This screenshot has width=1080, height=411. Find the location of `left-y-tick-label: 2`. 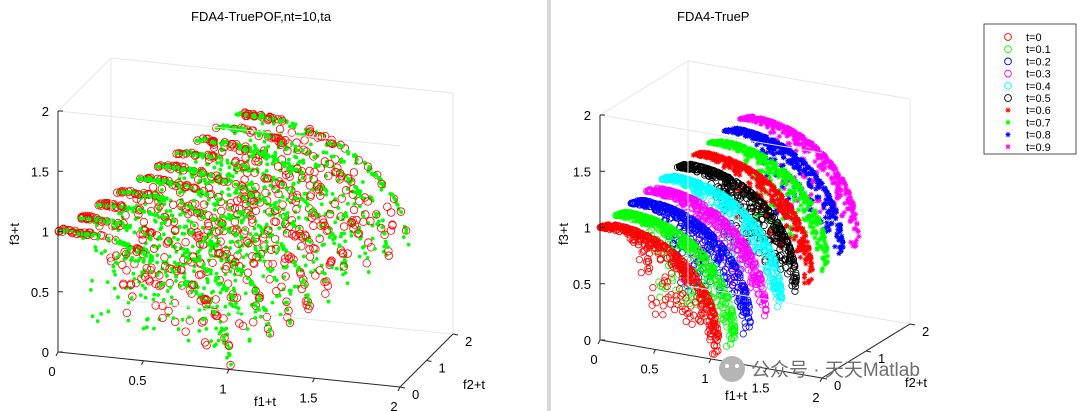

left-y-tick-label: 2 is located at coordinates (468, 341).